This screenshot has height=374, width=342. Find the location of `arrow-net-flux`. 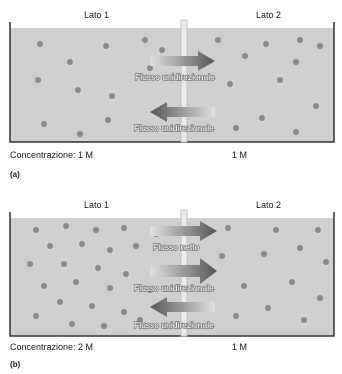

arrow-net-flux is located at coordinates (183, 231).